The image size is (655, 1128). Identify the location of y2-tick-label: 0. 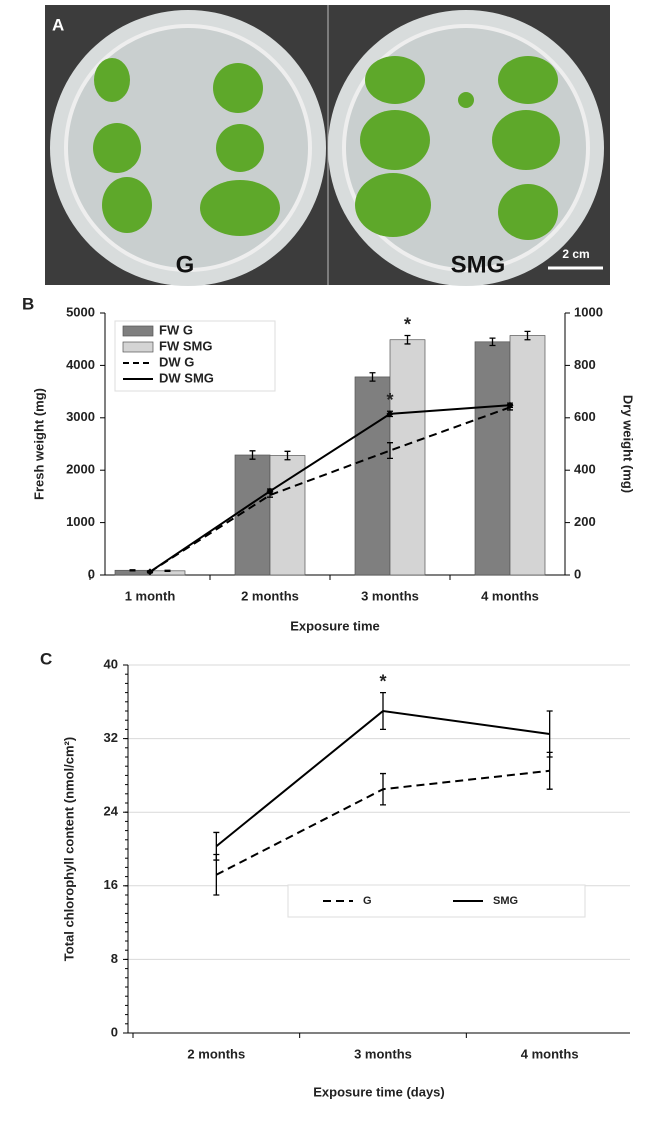
(577, 573).